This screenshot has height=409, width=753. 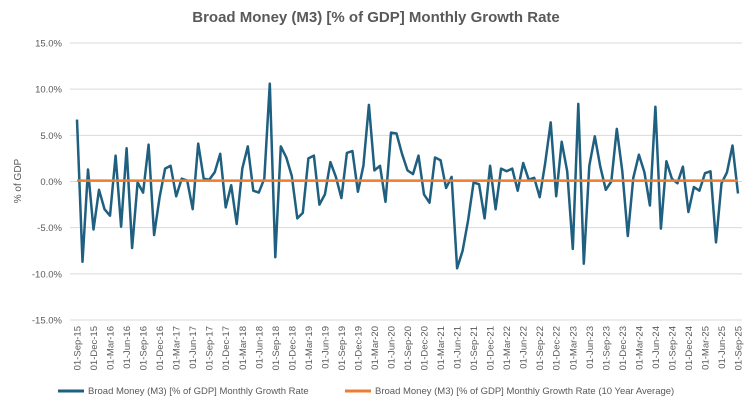 I want to click on x-tick-label: 01-Jun-25, so click(x=722, y=347).